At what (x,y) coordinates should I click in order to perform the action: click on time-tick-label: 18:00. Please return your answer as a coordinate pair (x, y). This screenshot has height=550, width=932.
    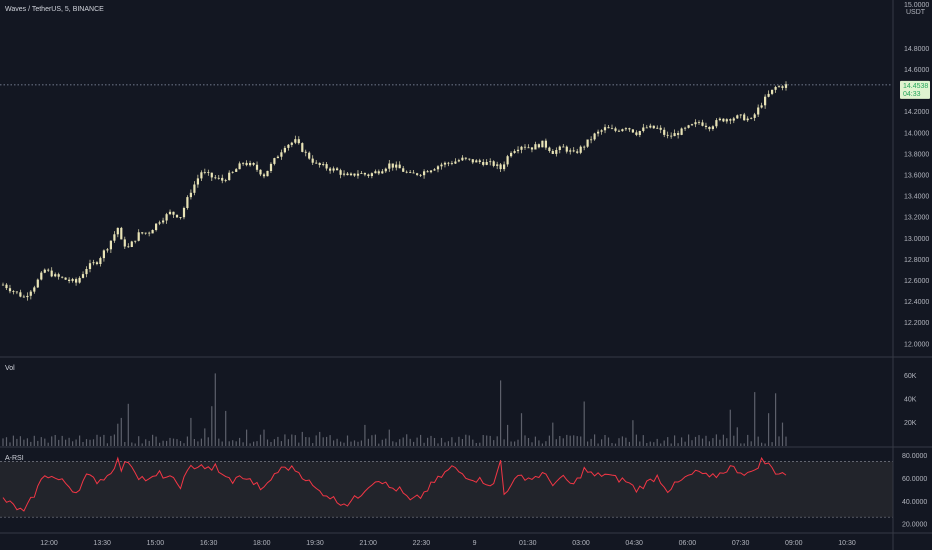
    Looking at the image, I should click on (262, 543).